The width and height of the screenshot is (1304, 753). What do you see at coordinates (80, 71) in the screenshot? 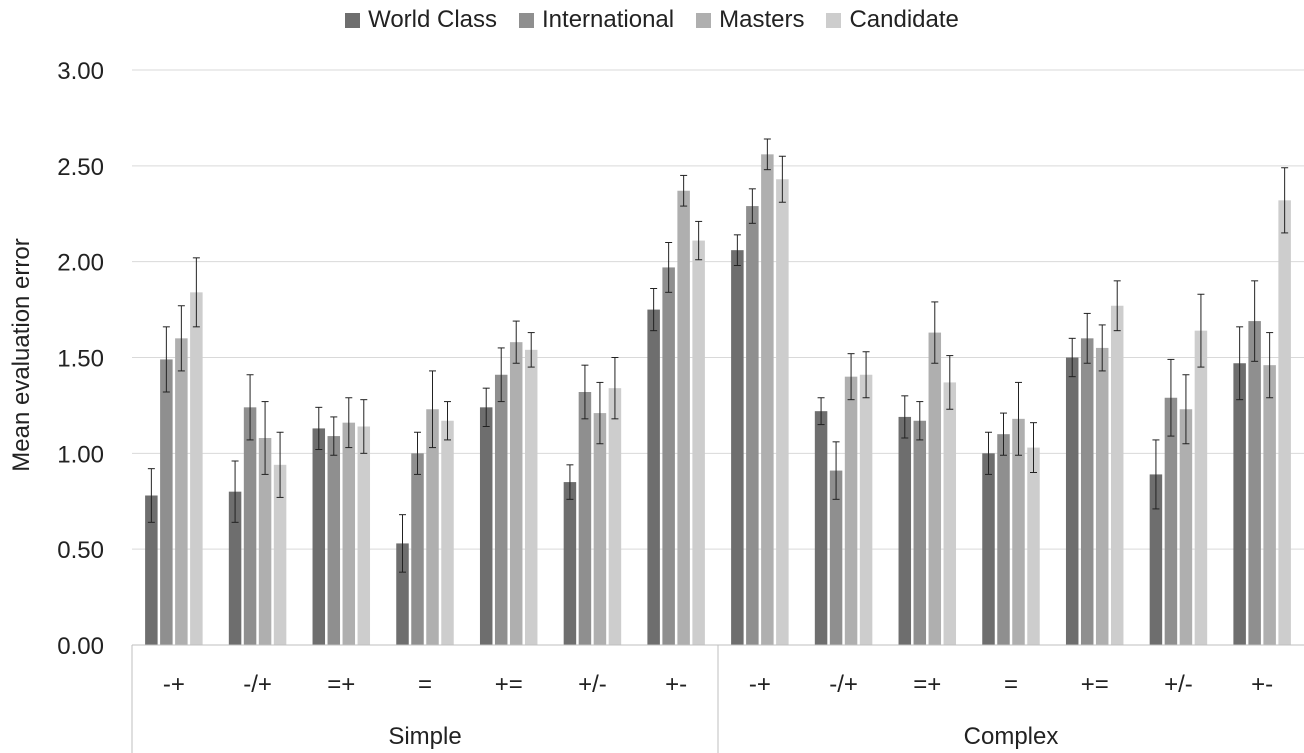
I see `y-tick-label: 3.00` at bounding box center [80, 71].